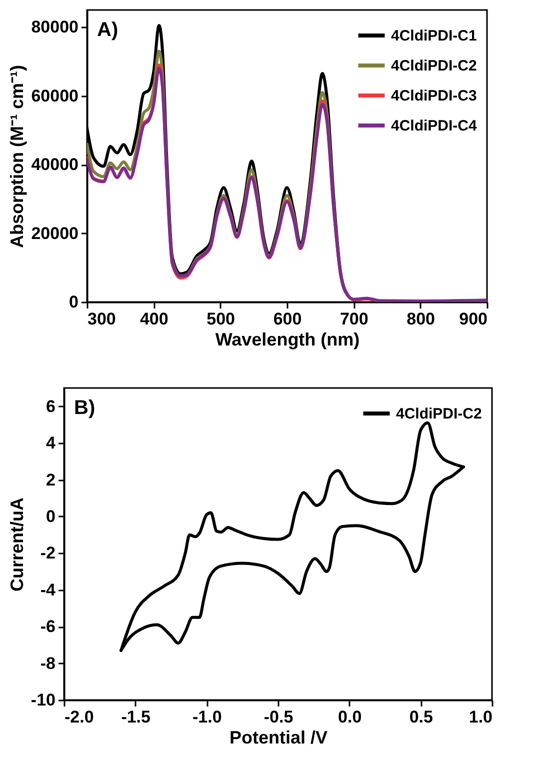 The width and height of the screenshot is (538, 770). What do you see at coordinates (54, 27) in the screenshot?
I see `y-tick-label: 80000` at bounding box center [54, 27].